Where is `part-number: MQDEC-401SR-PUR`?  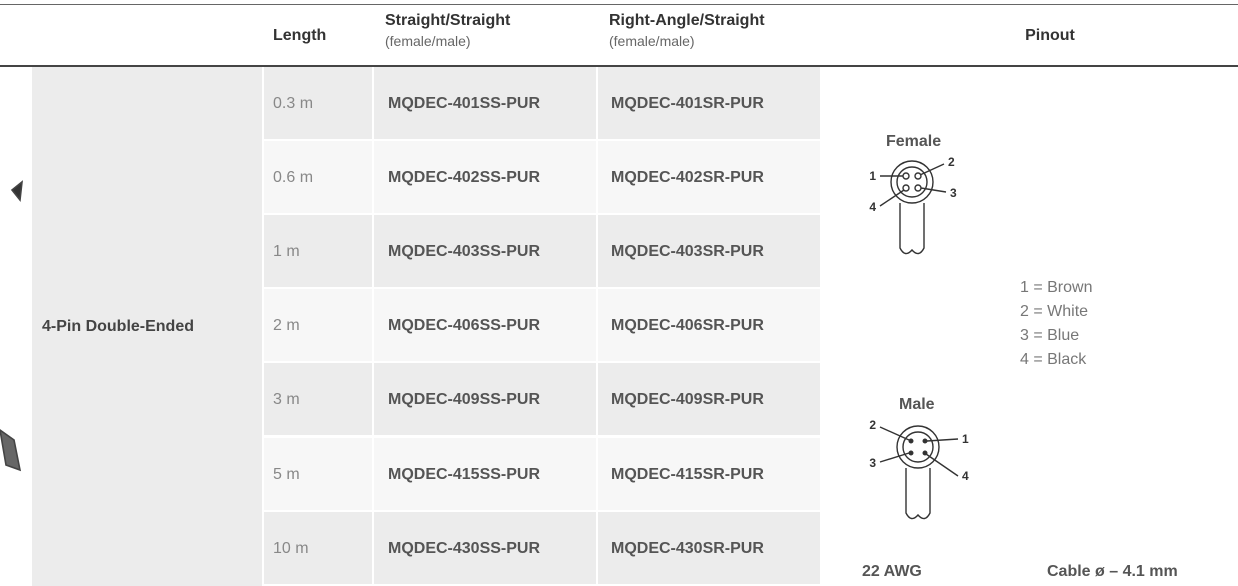
part-number: MQDEC-401SR-PUR is located at coordinates (687, 104).